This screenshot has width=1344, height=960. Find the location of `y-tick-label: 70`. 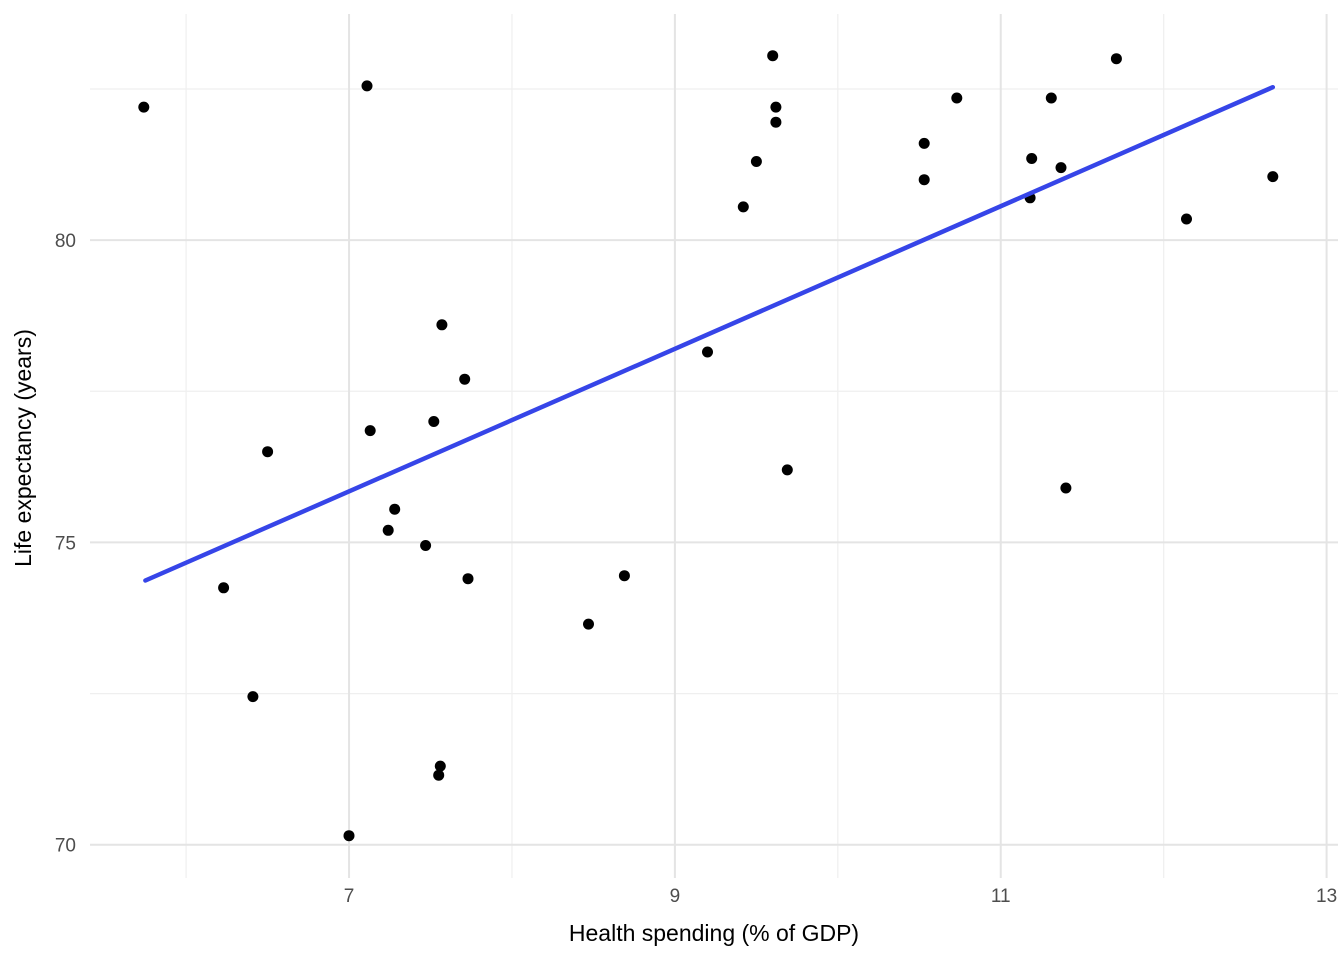

y-tick-label: 70 is located at coordinates (65, 846).